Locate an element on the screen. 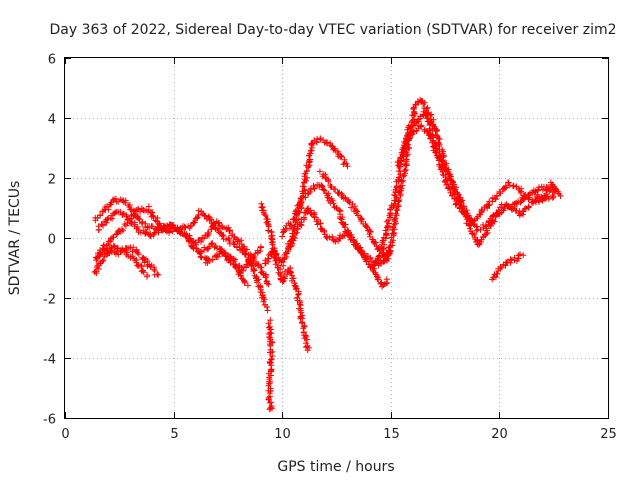 This screenshot has height=480, width=640. x-axis-label: GPS time / hours is located at coordinates (335, 467).